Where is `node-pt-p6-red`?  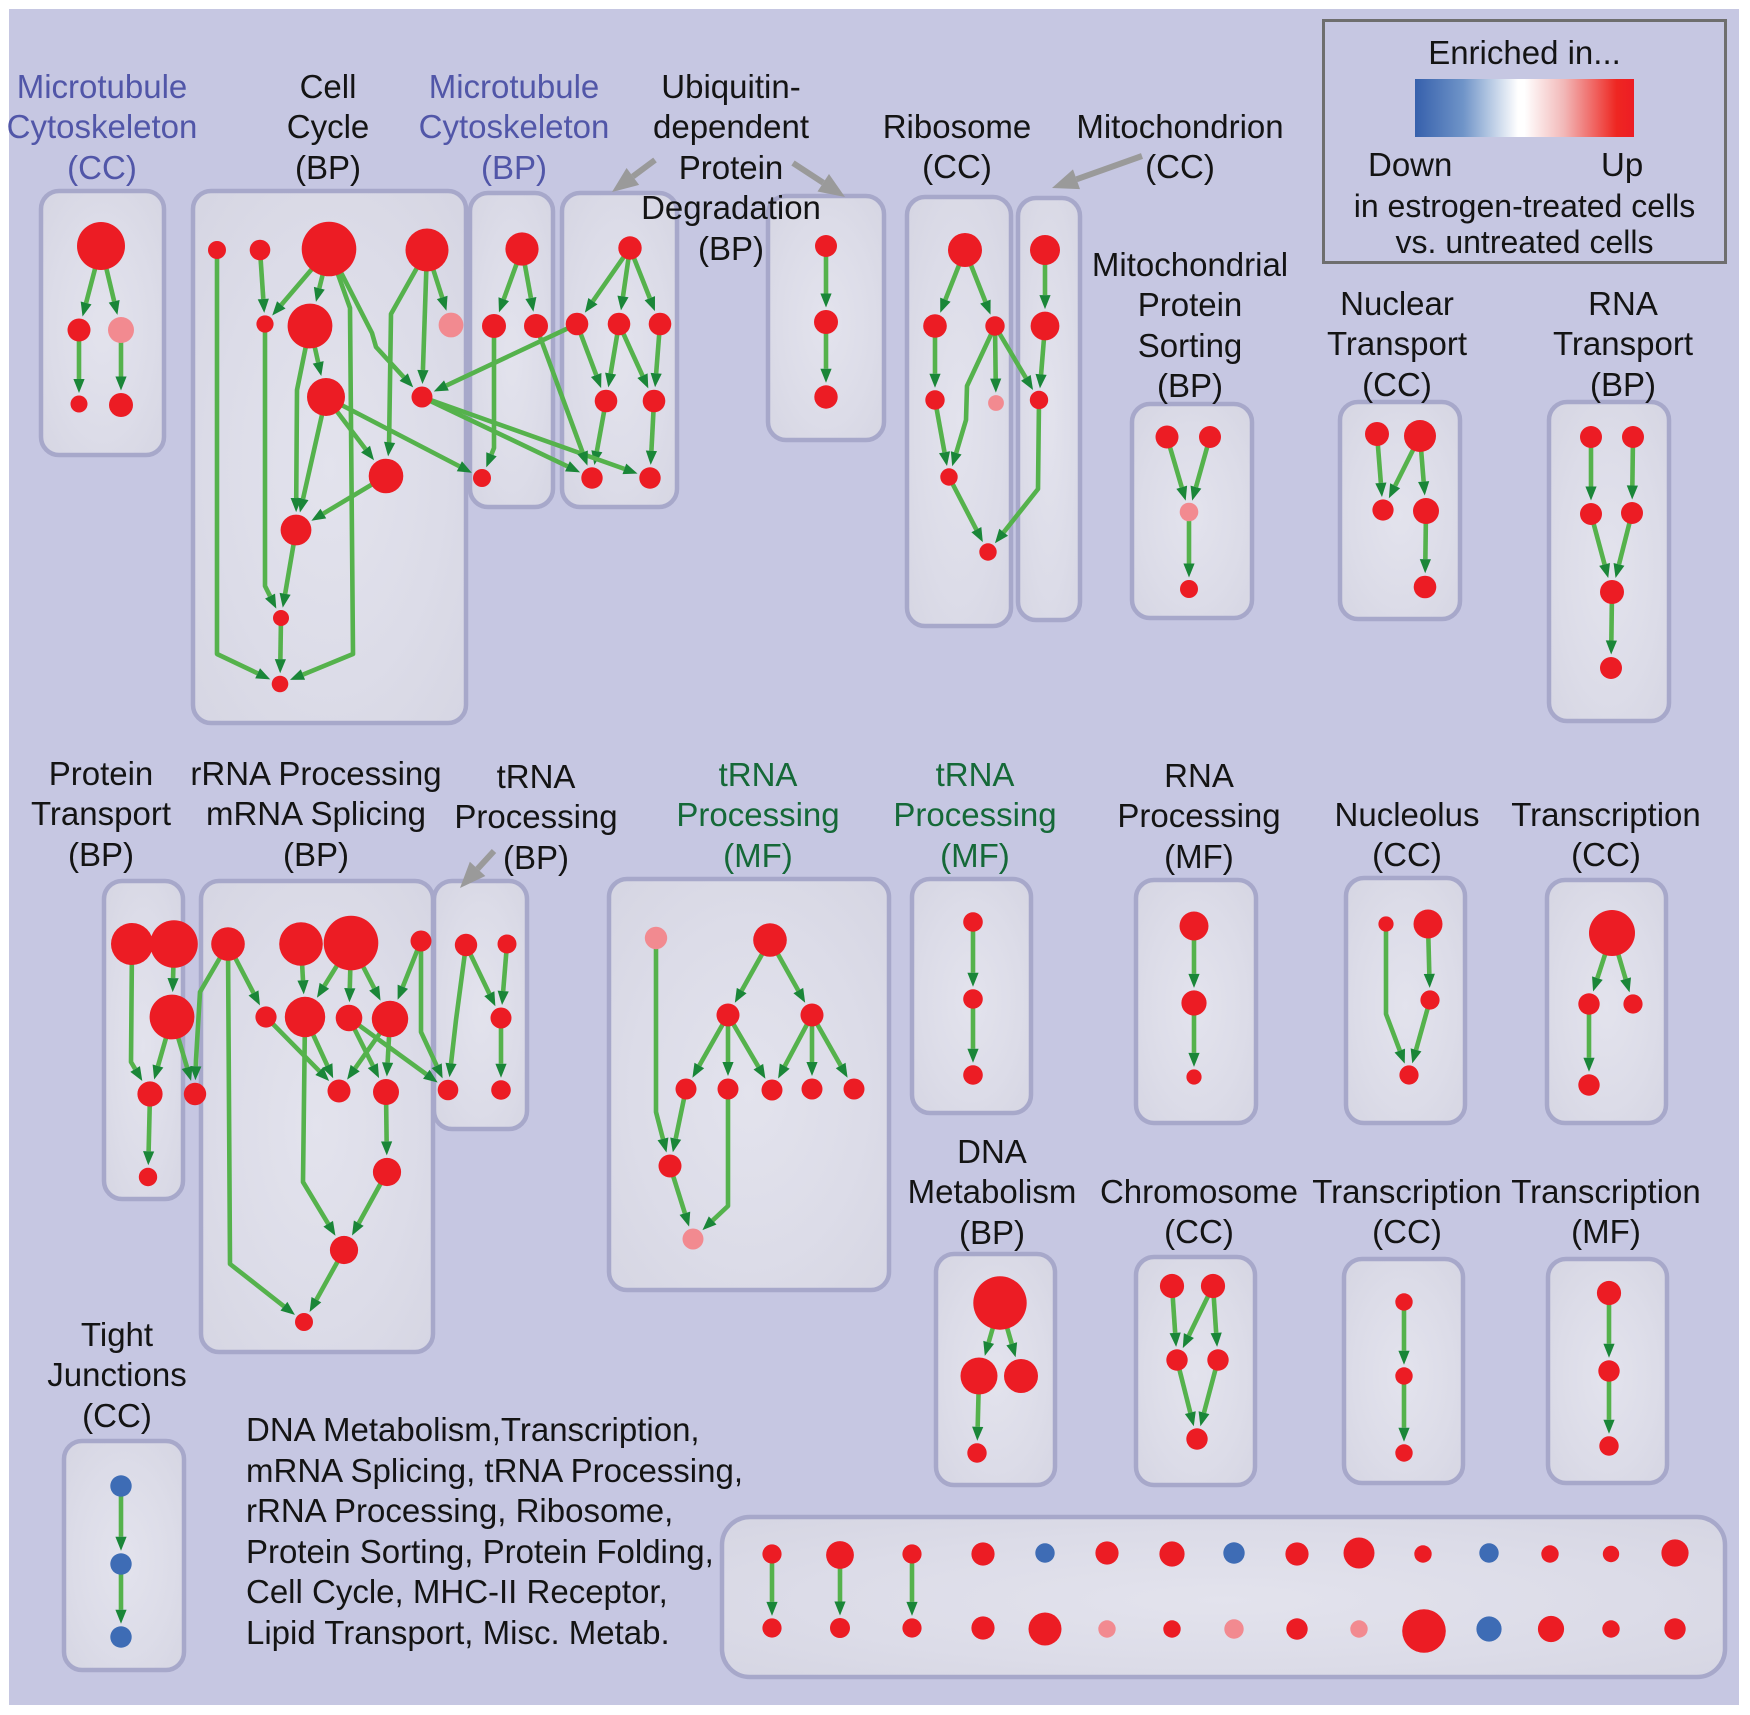
node-pt-p6-red is located at coordinates (148, 1177).